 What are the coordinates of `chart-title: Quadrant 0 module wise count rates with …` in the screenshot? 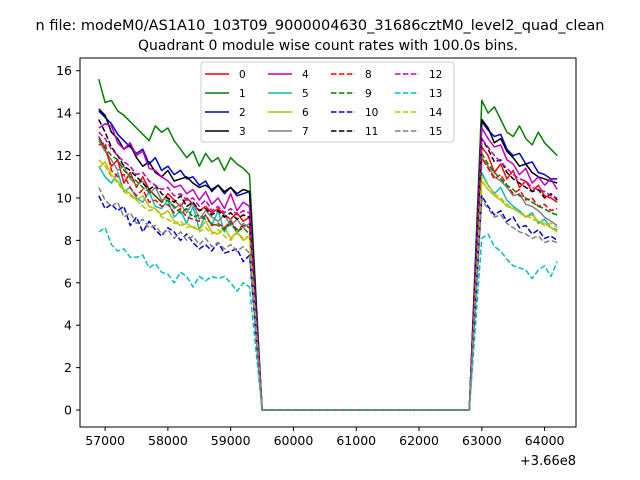 It's located at (328, 46).